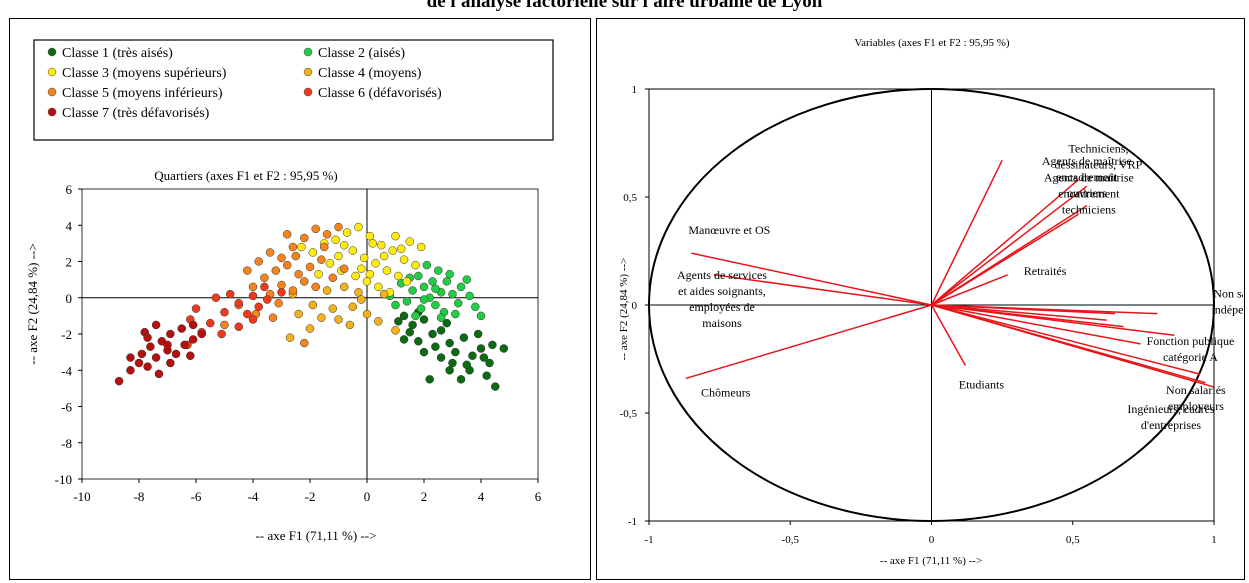  What do you see at coordinates (117, 53) in the screenshot?
I see `legend-label-1: Classe 1 (très aisés)` at bounding box center [117, 53].